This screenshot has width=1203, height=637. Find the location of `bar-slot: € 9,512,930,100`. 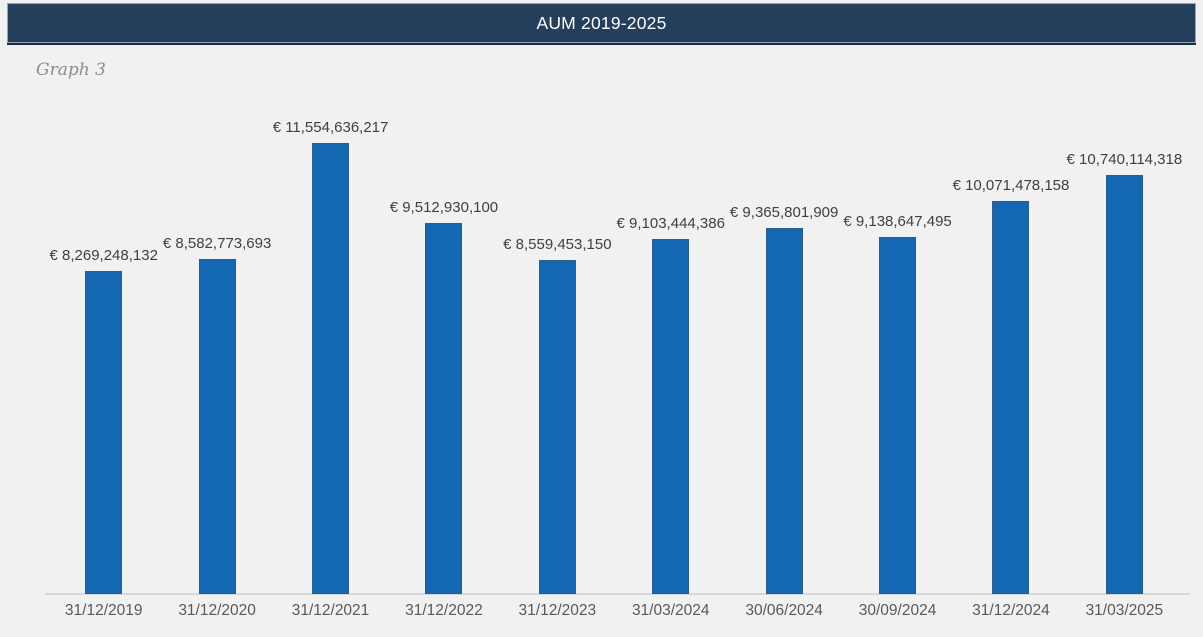

bar-slot: € 9,512,930,100 is located at coordinates (443, 396).